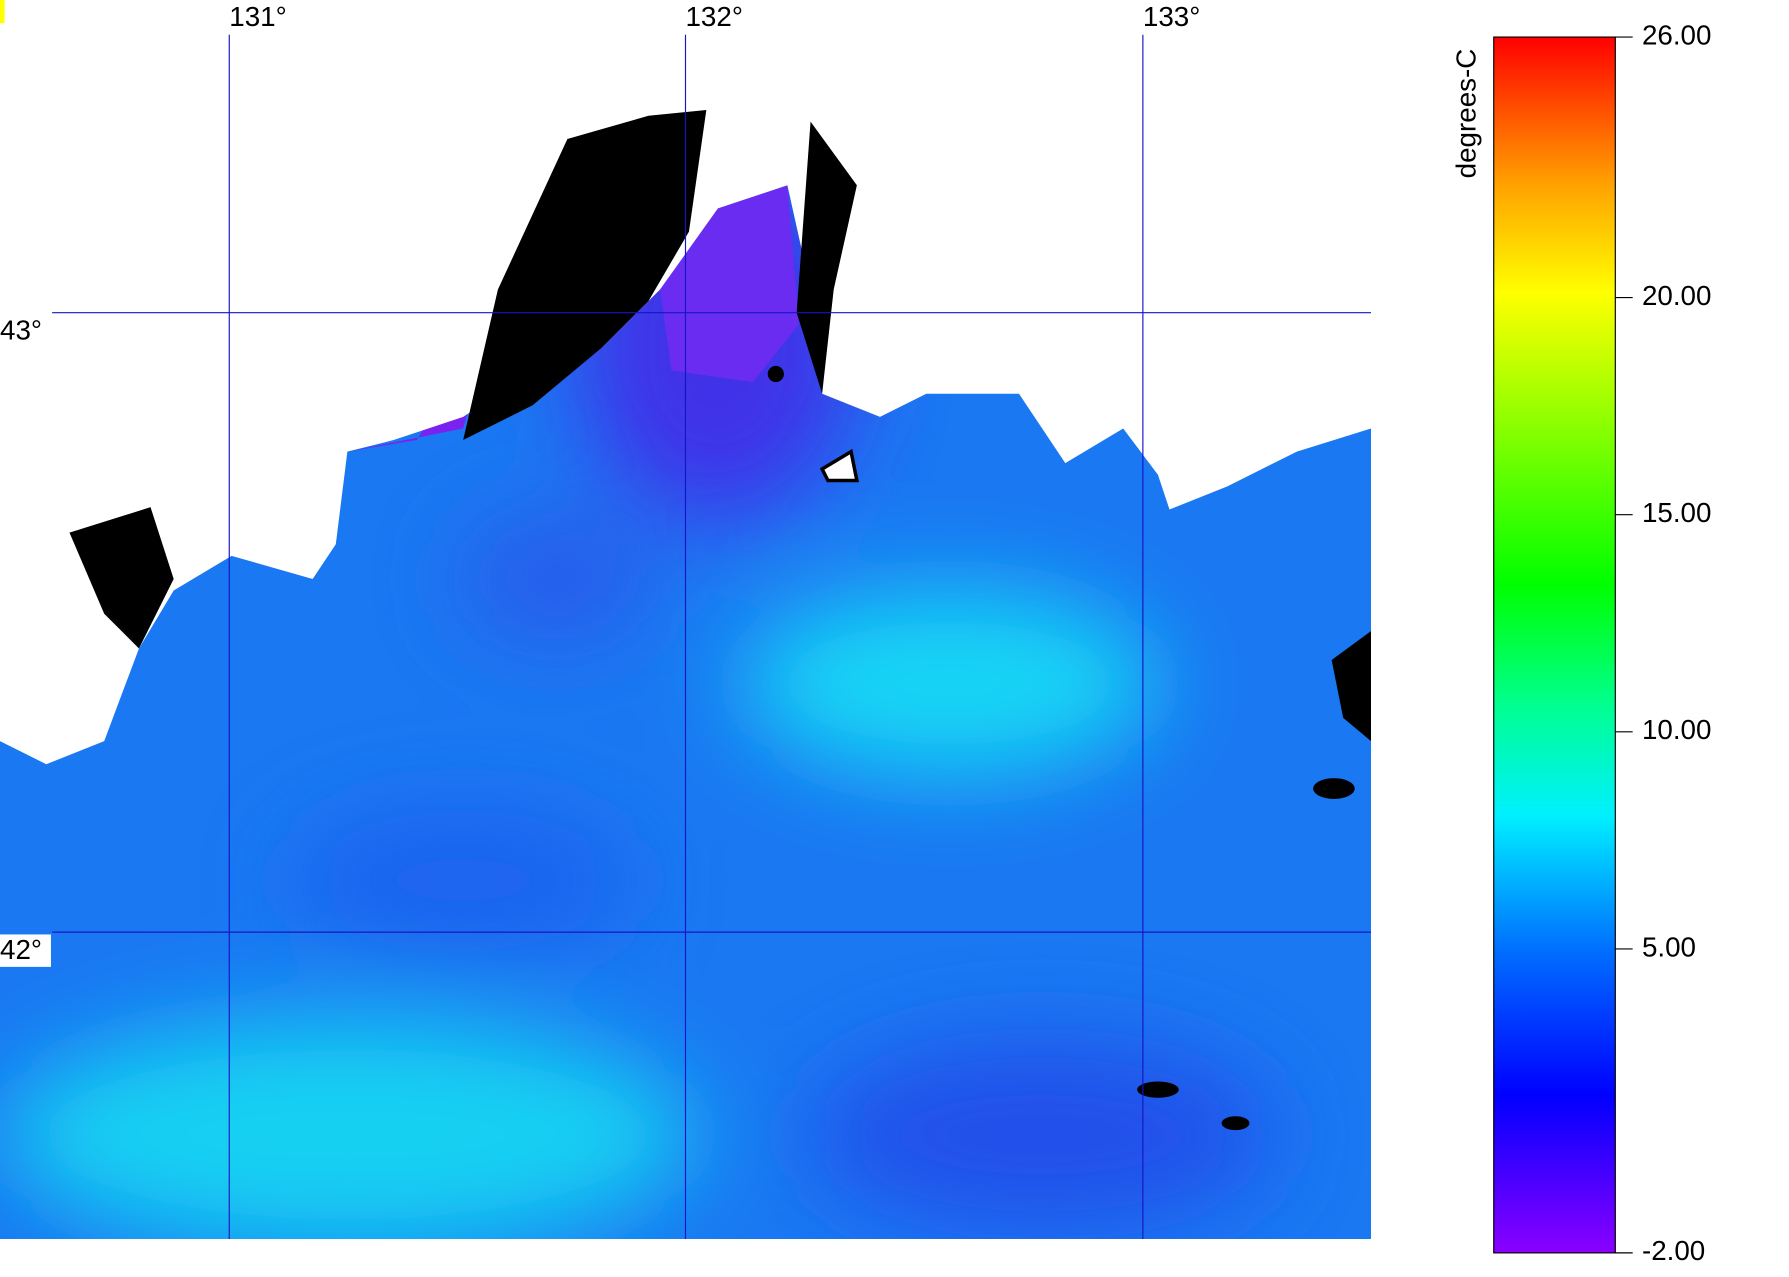 The height and width of the screenshot is (1277, 1789). I want to click on colorbar-tick-label: 10.00, so click(1677, 729).